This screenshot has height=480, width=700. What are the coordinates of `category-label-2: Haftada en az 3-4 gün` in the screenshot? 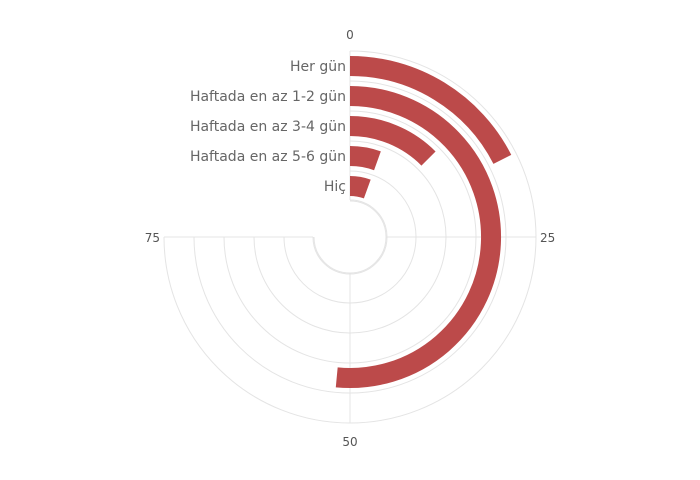 It's located at (268, 127).